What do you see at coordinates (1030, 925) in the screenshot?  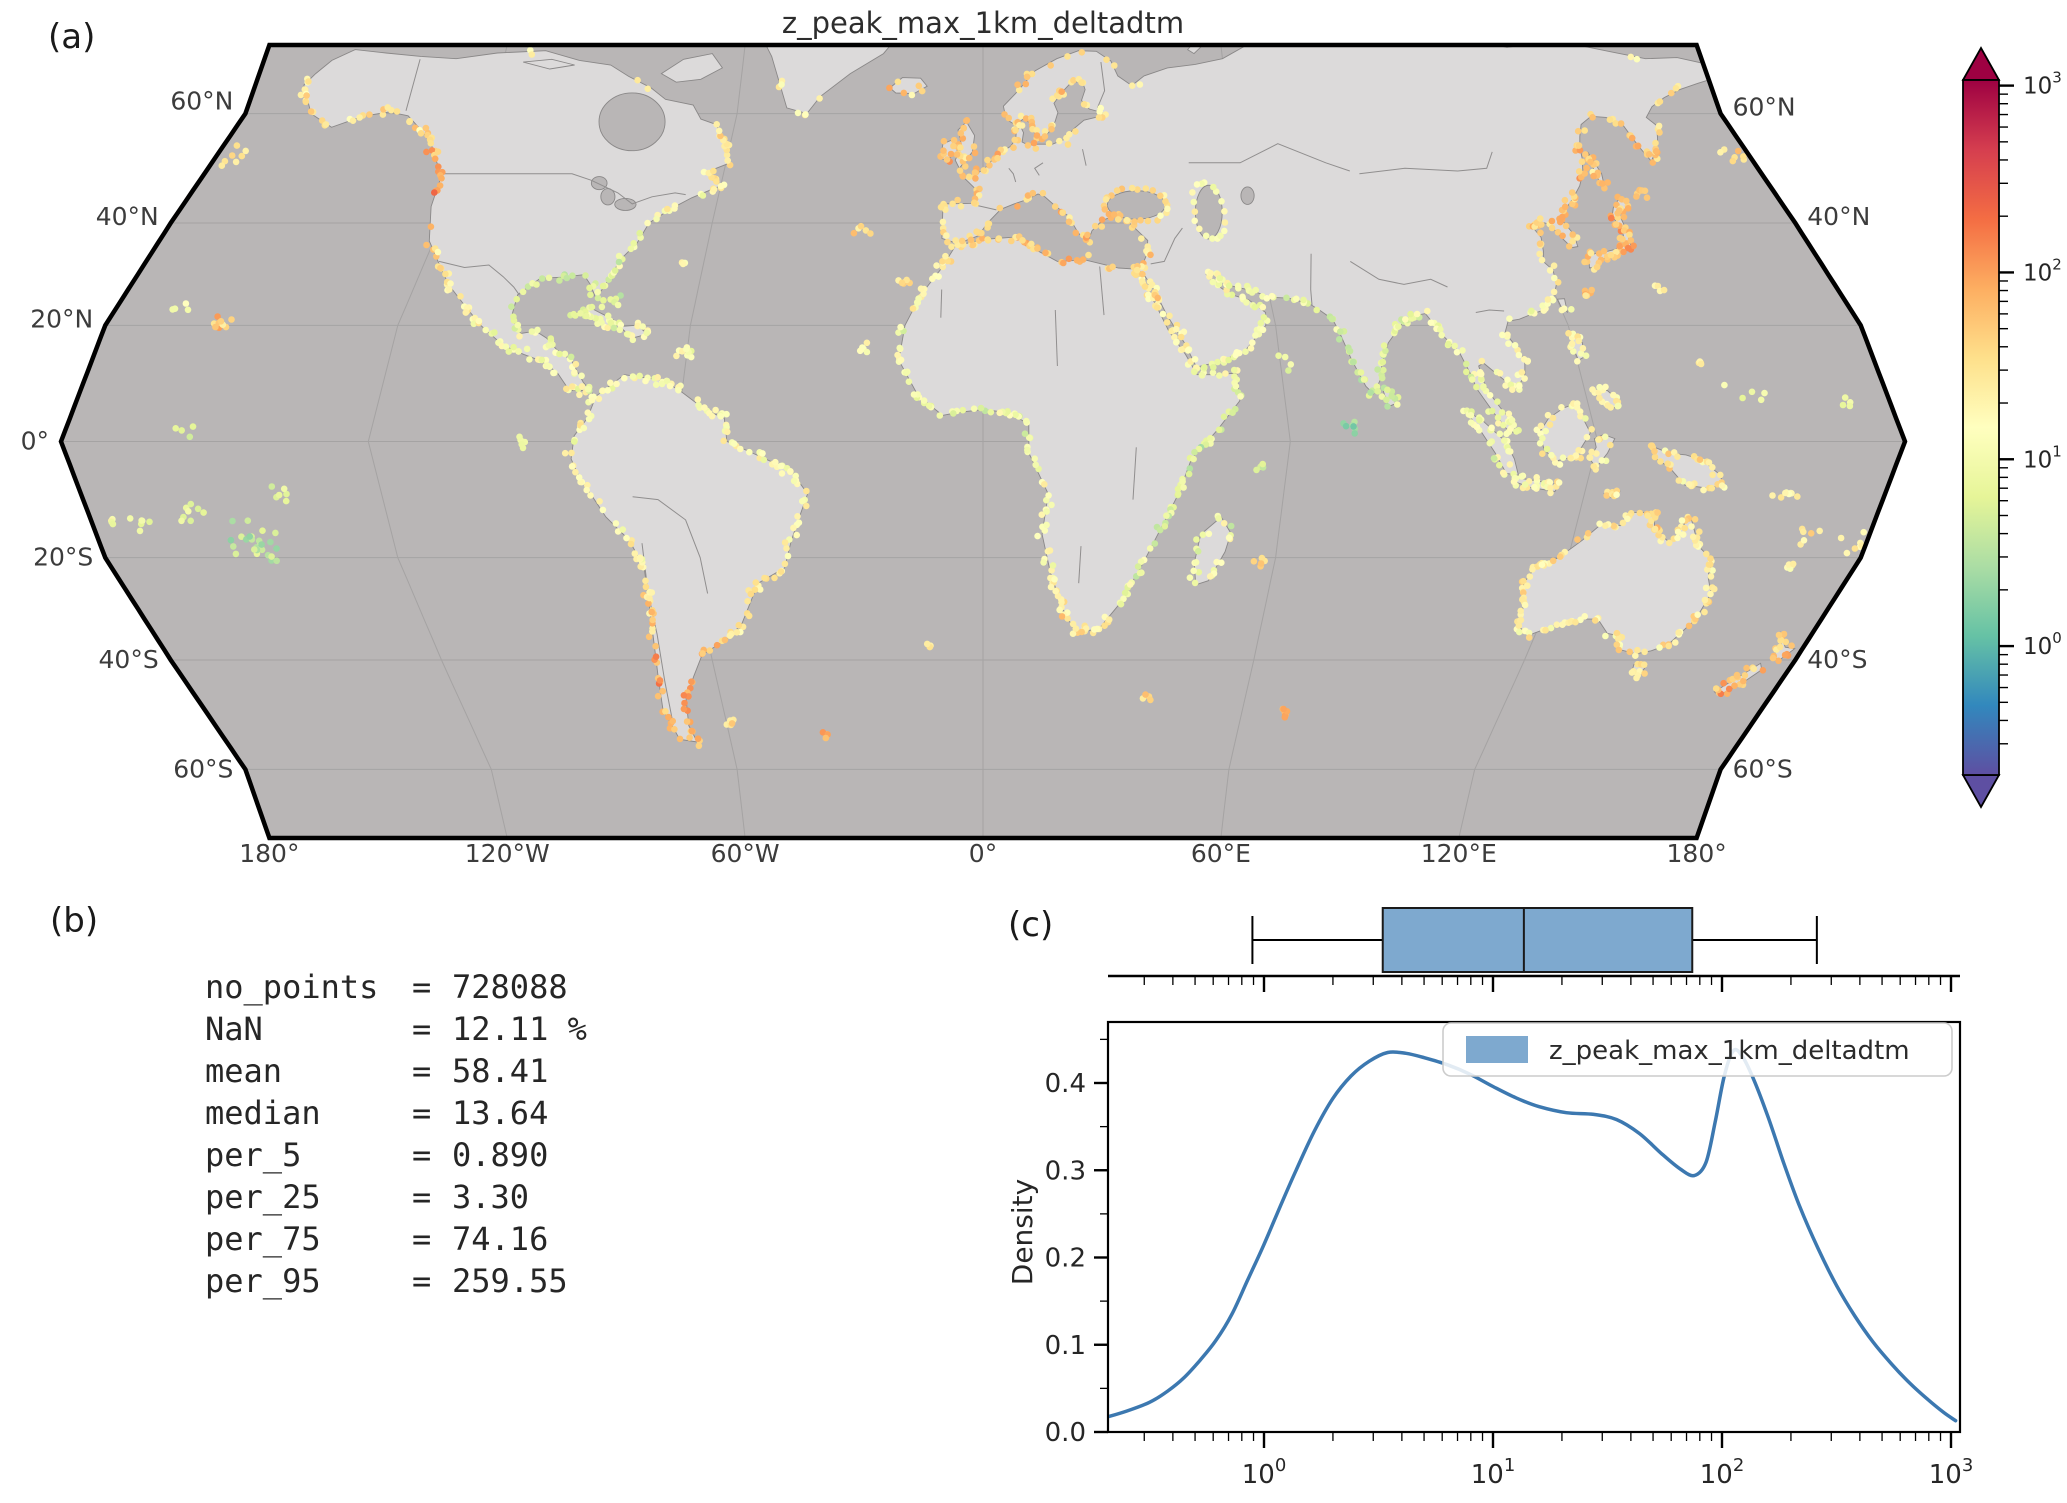 I see `panel-label-c: (c)` at bounding box center [1030, 925].